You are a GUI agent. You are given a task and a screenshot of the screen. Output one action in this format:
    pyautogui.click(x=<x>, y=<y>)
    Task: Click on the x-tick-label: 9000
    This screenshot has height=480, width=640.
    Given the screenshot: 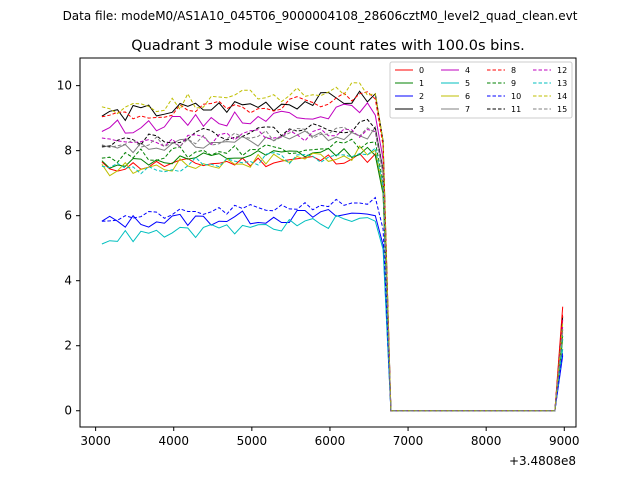 What is the action you would take?
    pyautogui.click(x=564, y=441)
    